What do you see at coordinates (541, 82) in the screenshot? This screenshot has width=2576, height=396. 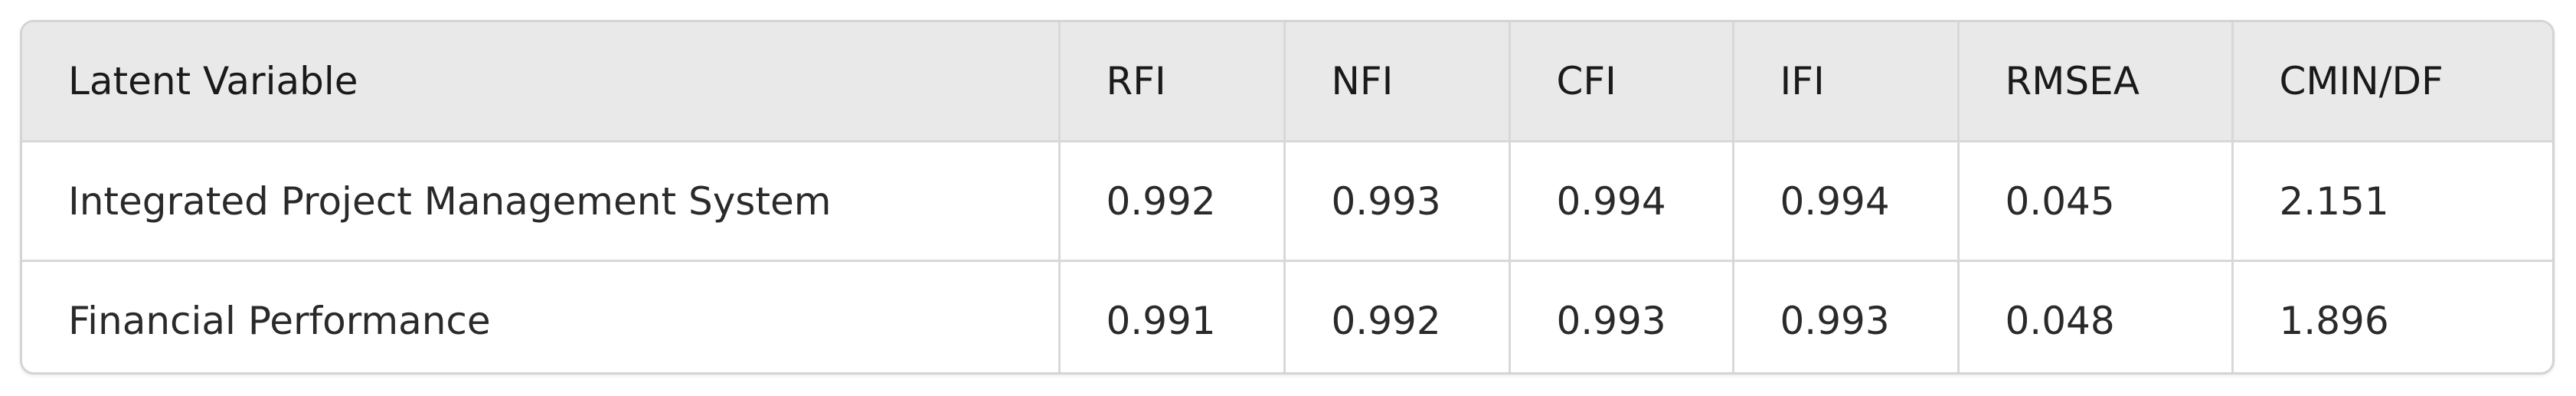 I see `header-cell: Latent Variable` at bounding box center [541, 82].